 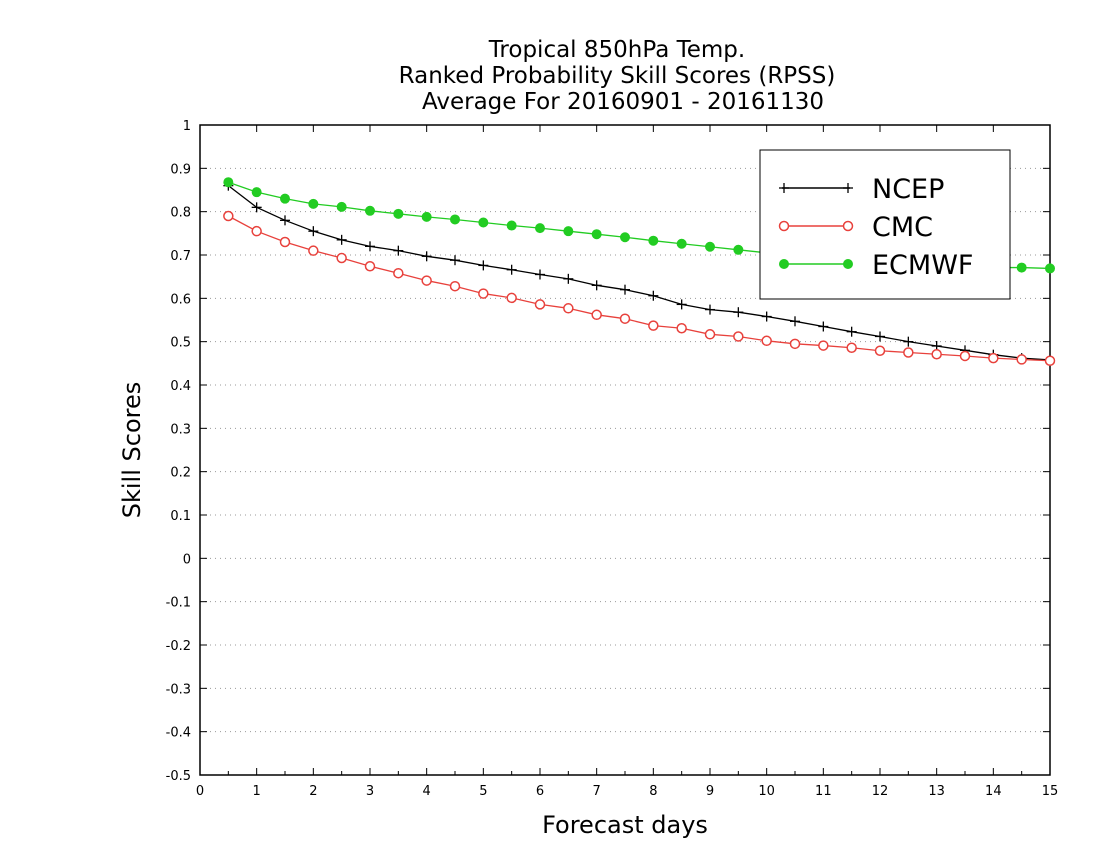 What do you see at coordinates (180, 473) in the screenshot?
I see `y-tick-label: 0.2` at bounding box center [180, 473].